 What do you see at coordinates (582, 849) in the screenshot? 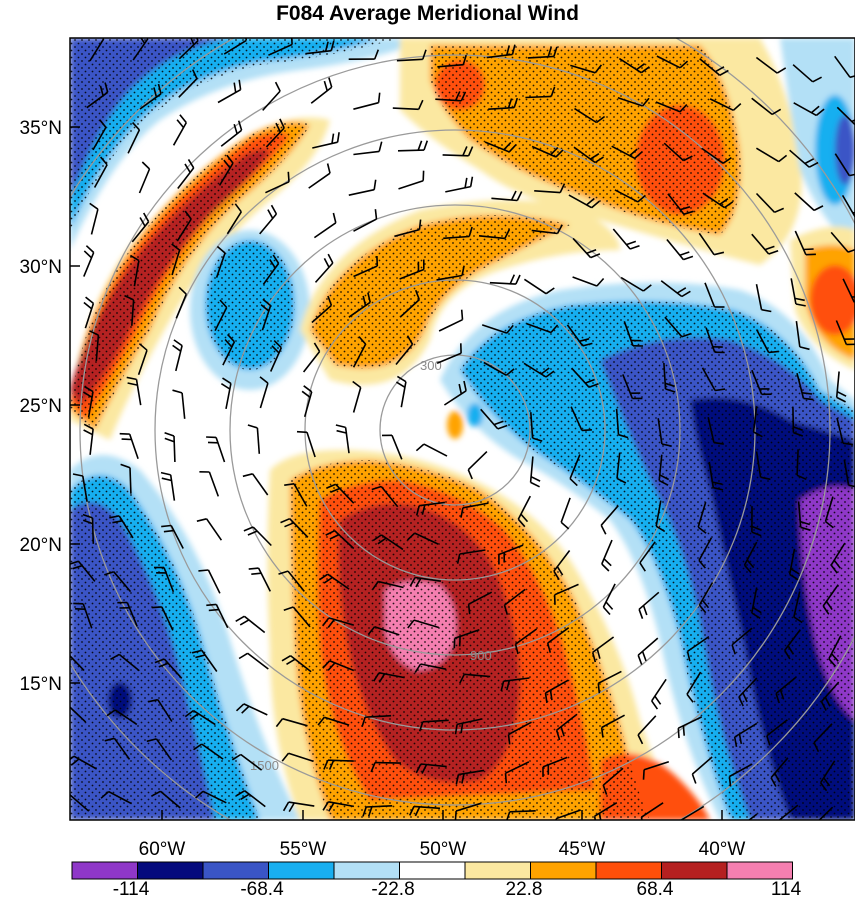
I see `lon-label-45: 45°W` at bounding box center [582, 849].